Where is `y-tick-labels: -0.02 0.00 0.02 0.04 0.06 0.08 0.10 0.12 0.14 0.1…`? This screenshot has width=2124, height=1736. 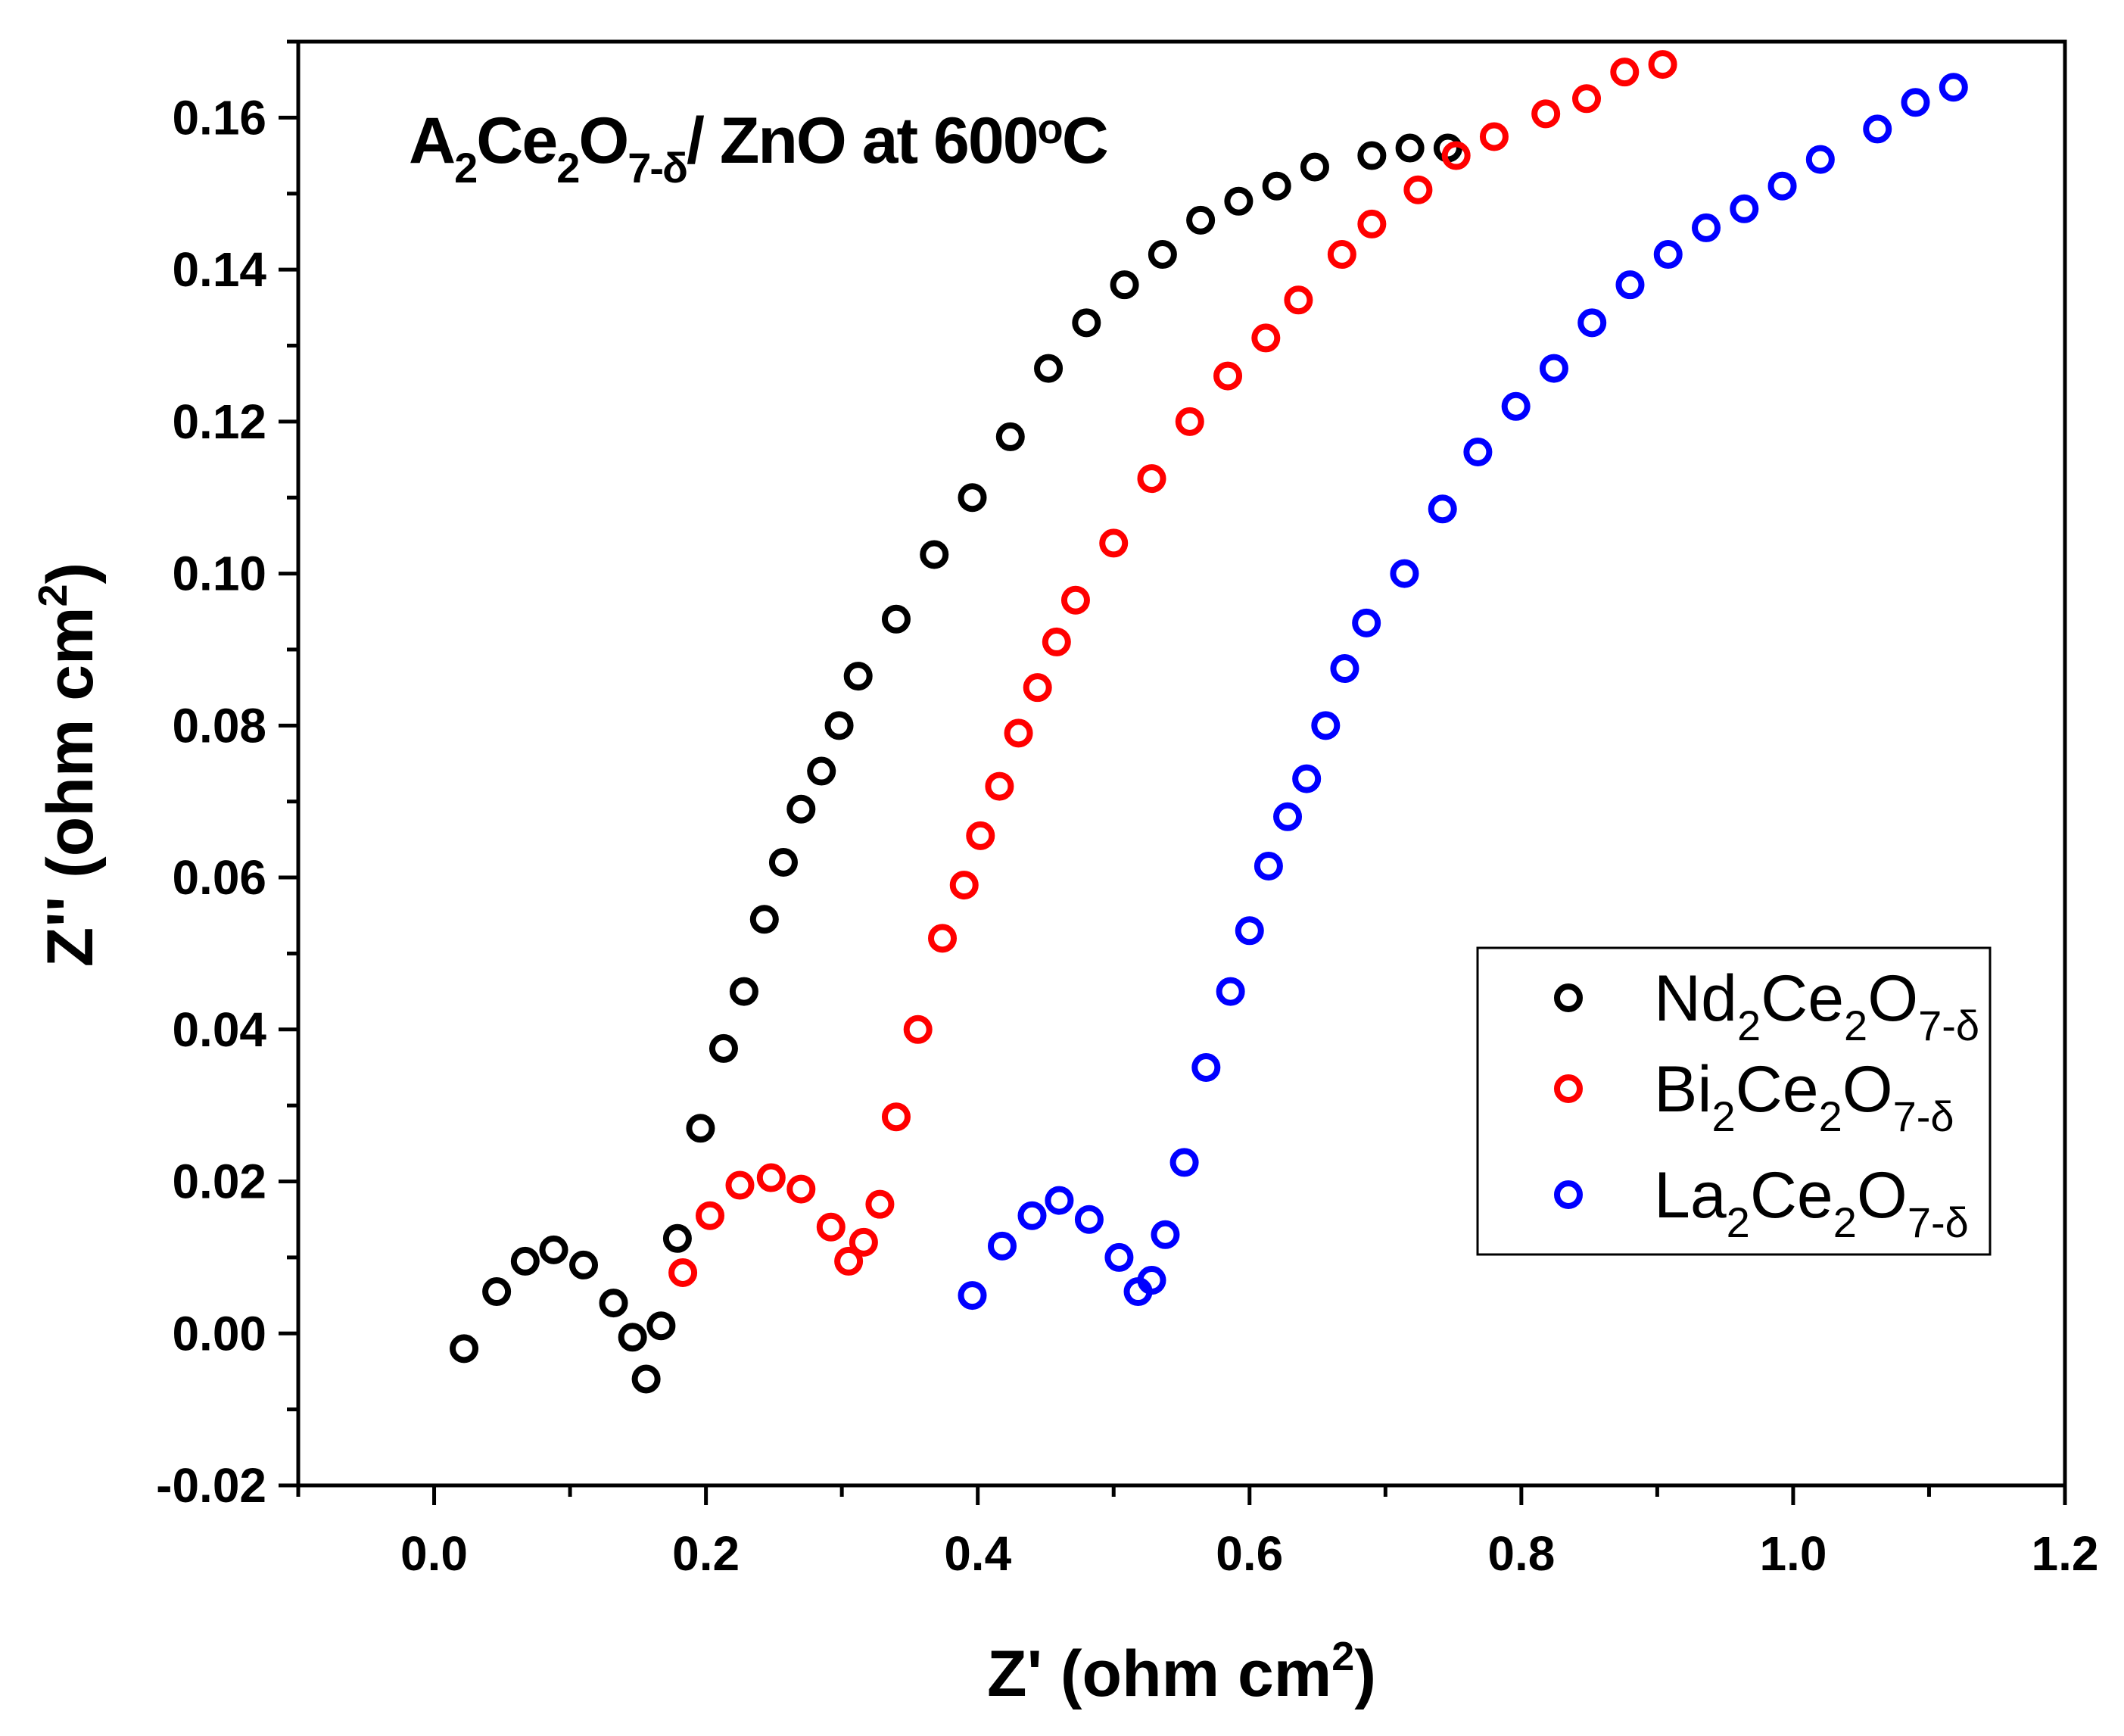 y-tick-labels: -0.02 0.00 0.02 0.04 0.06 0.08 0.10 0.12 0.14 0.1… is located at coordinates (211, 802).